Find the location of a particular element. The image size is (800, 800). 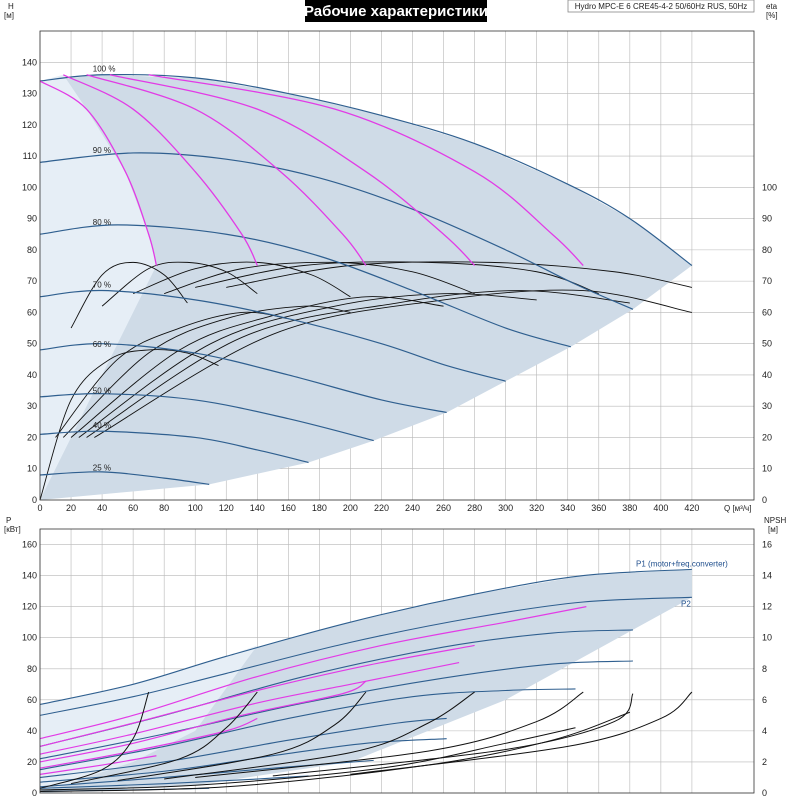

x-tick-label: 80 is located at coordinates (164, 508).